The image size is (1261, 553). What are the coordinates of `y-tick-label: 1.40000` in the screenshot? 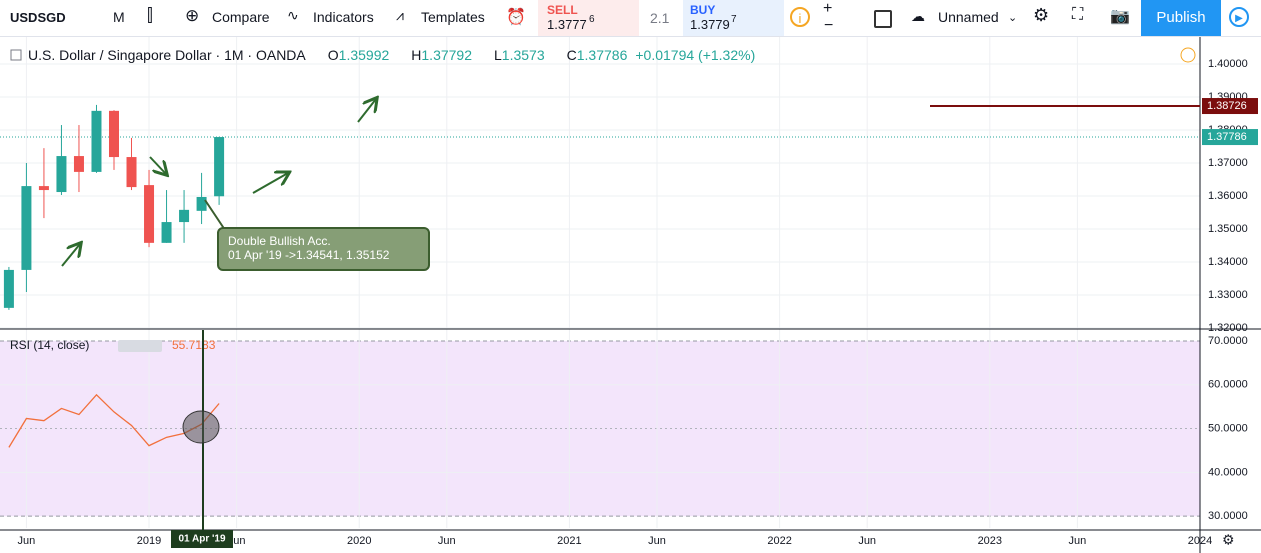 It's located at (1228, 64).